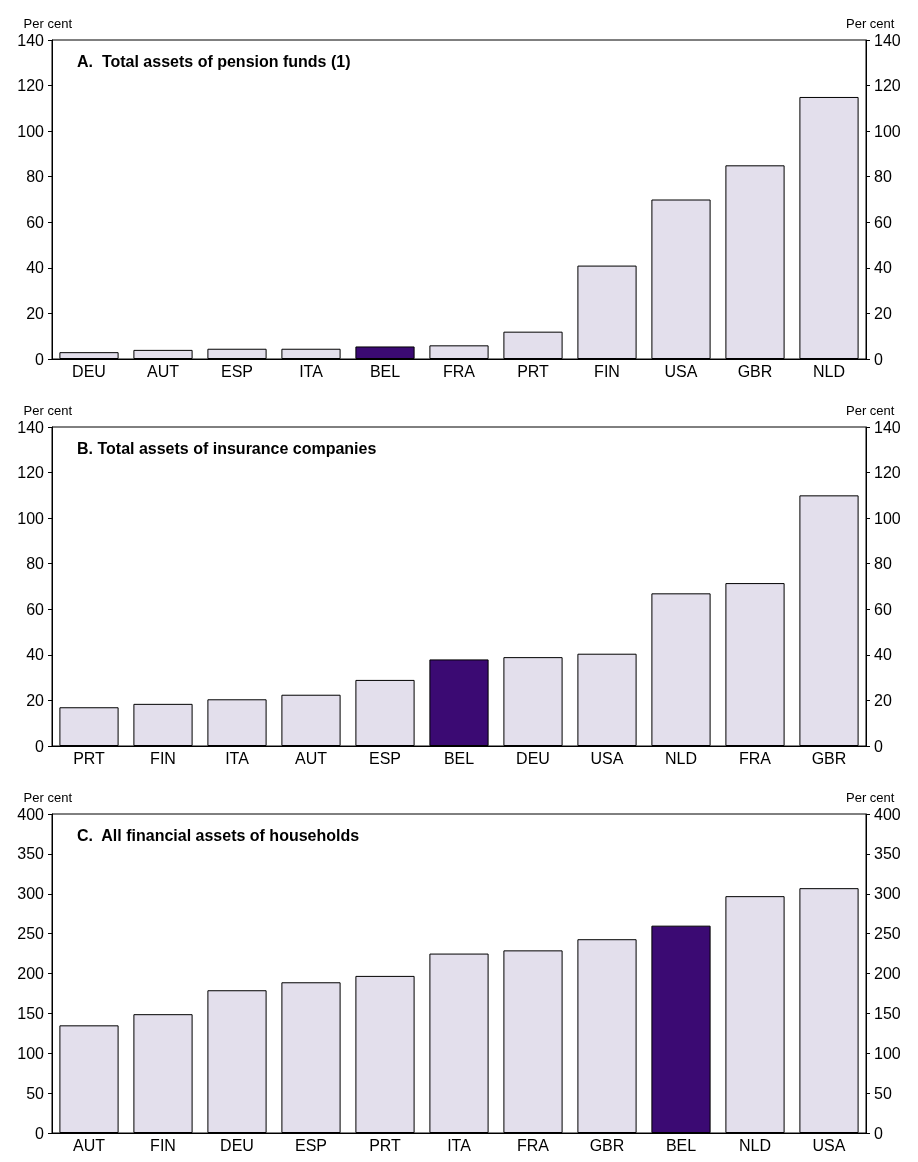 The height and width of the screenshot is (1162, 918). I want to click on y2-tick-label: 350, so click(887, 854).